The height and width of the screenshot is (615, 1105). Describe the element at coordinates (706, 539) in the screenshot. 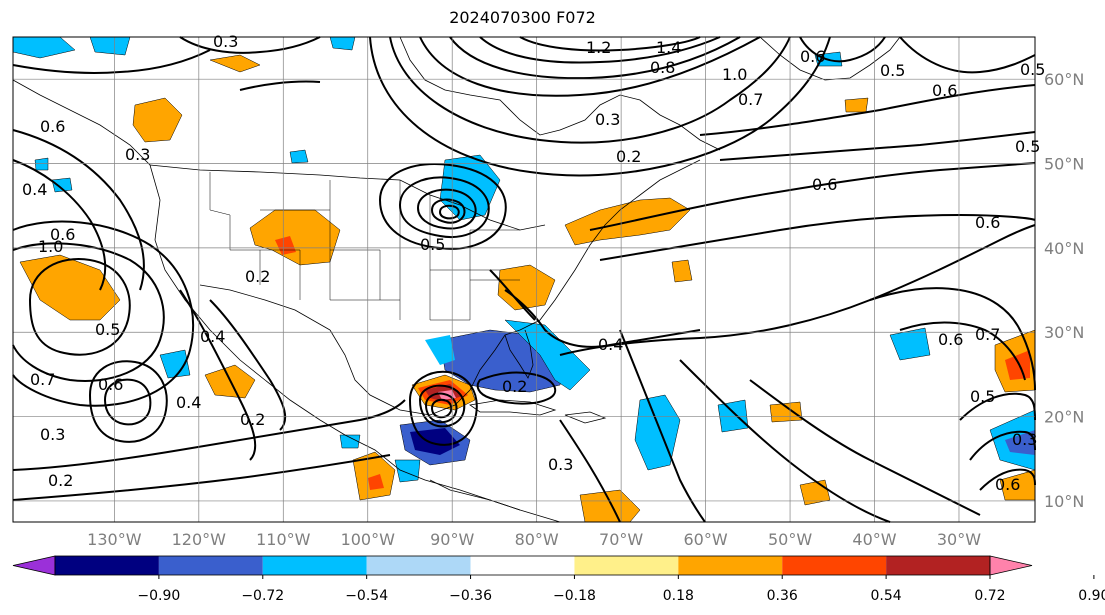

I see `longitude-tick-label: 60°W` at that location.